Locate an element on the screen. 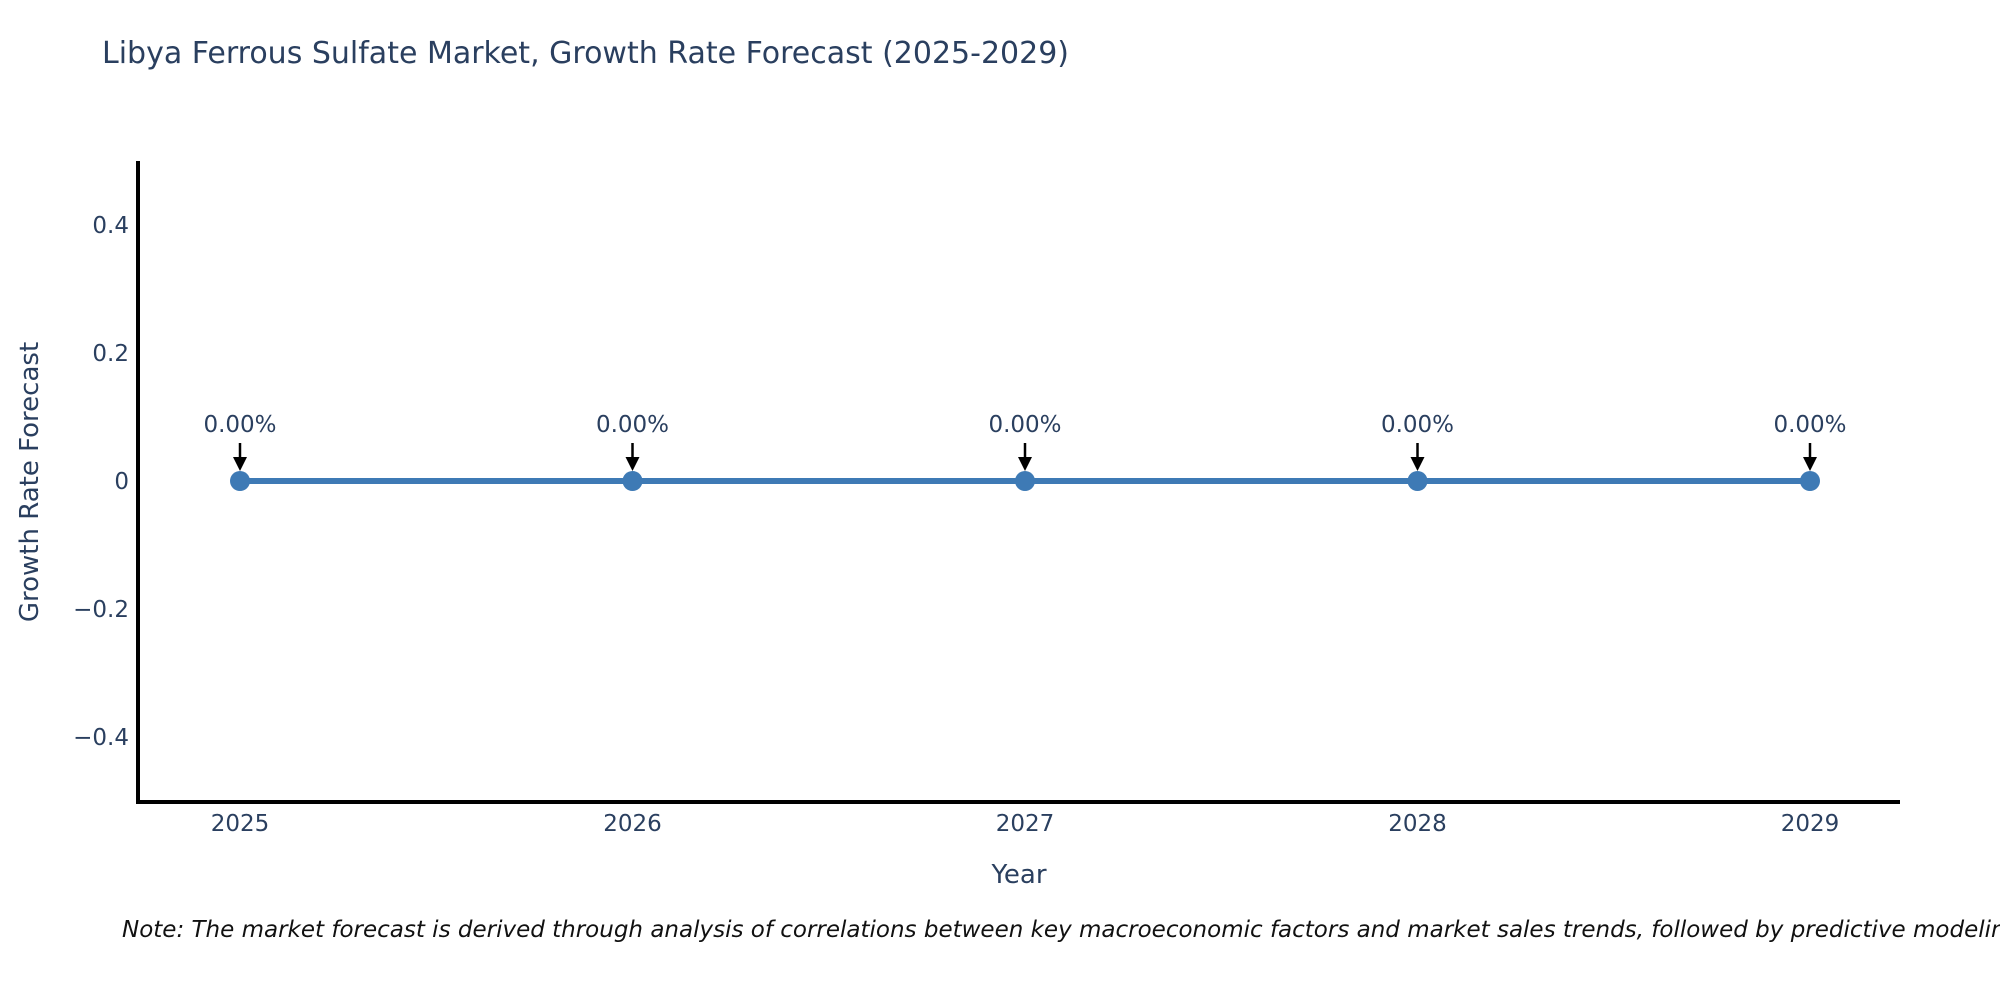  y-tick-label: 0.2 is located at coordinates (110, 354).